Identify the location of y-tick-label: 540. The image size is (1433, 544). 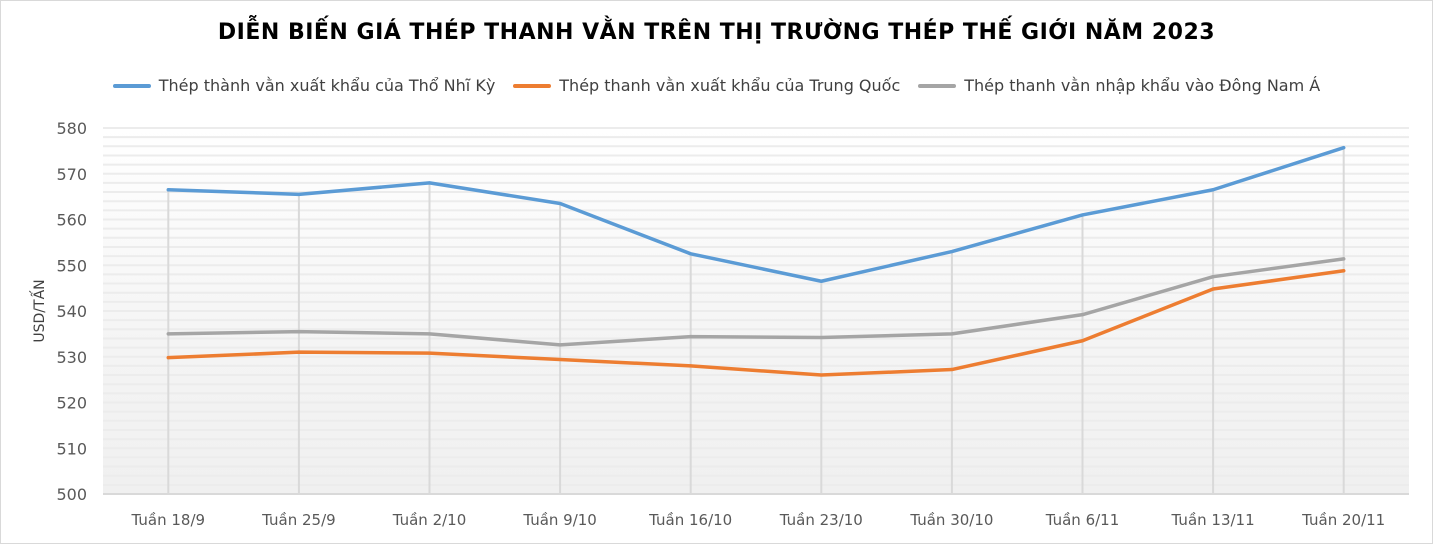
(71, 311).